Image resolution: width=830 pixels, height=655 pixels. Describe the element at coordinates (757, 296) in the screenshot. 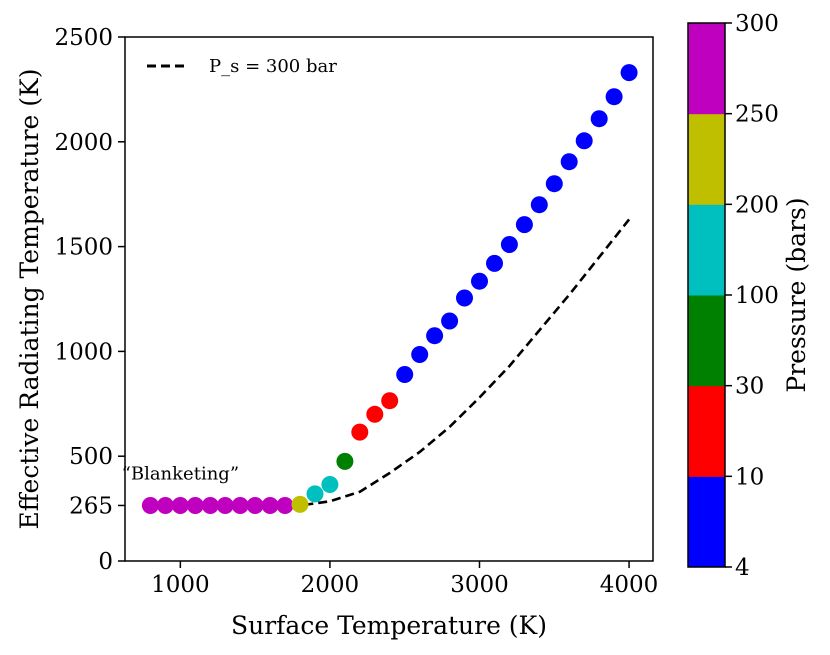

I see `colorbar-tick-label: 100` at that location.